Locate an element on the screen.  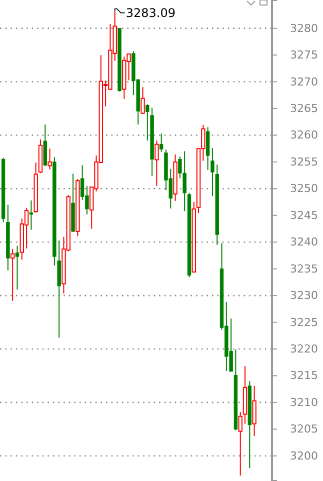
y-tick-label: 3245 is located at coordinates (304, 215).